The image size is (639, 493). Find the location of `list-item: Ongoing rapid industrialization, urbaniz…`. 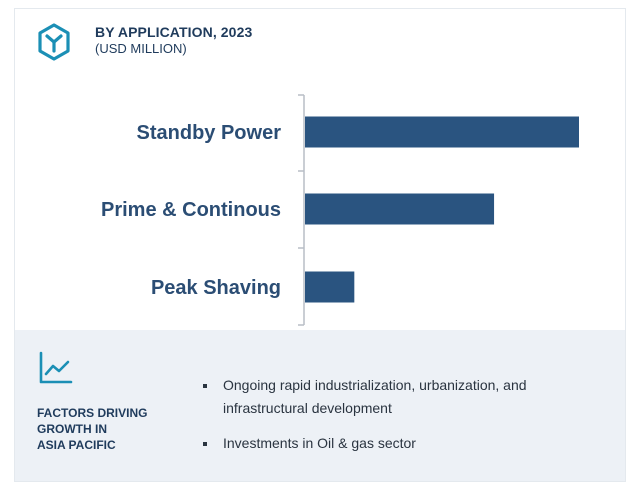

list-item: Ongoing rapid industrialization, urbaniz… is located at coordinates (407, 397).